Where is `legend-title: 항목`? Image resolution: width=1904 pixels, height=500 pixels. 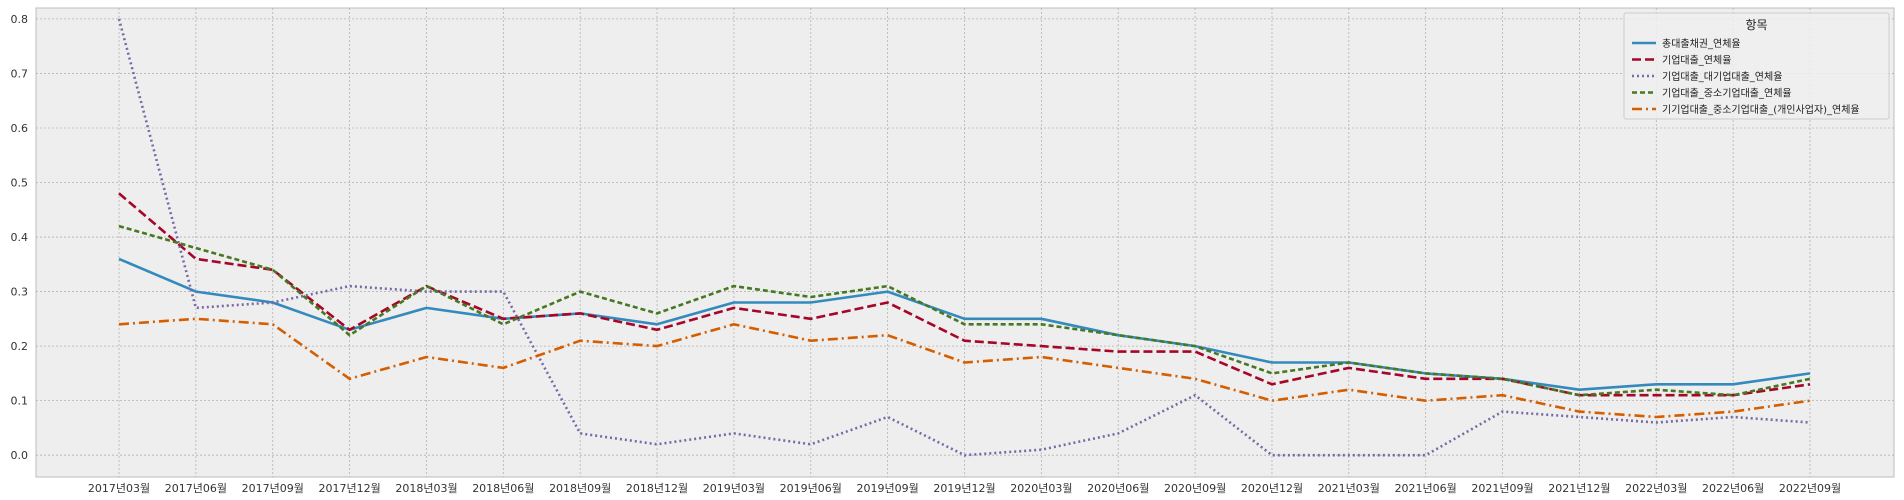
legend-title: 항목 is located at coordinates (1756, 25).